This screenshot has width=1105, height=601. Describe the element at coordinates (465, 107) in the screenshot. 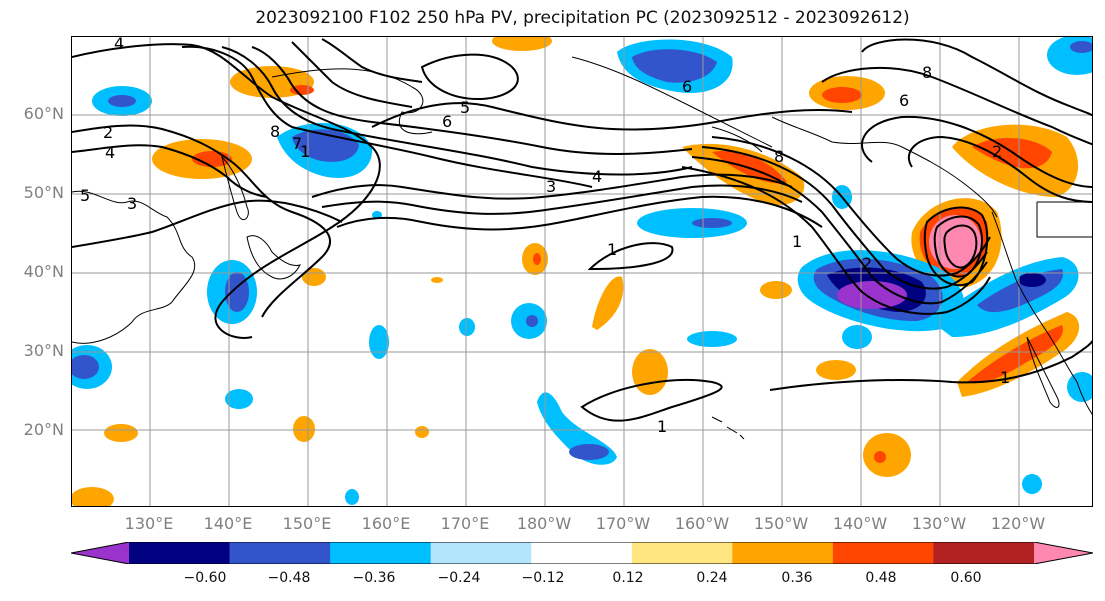

I see `contour-label: 5` at that location.